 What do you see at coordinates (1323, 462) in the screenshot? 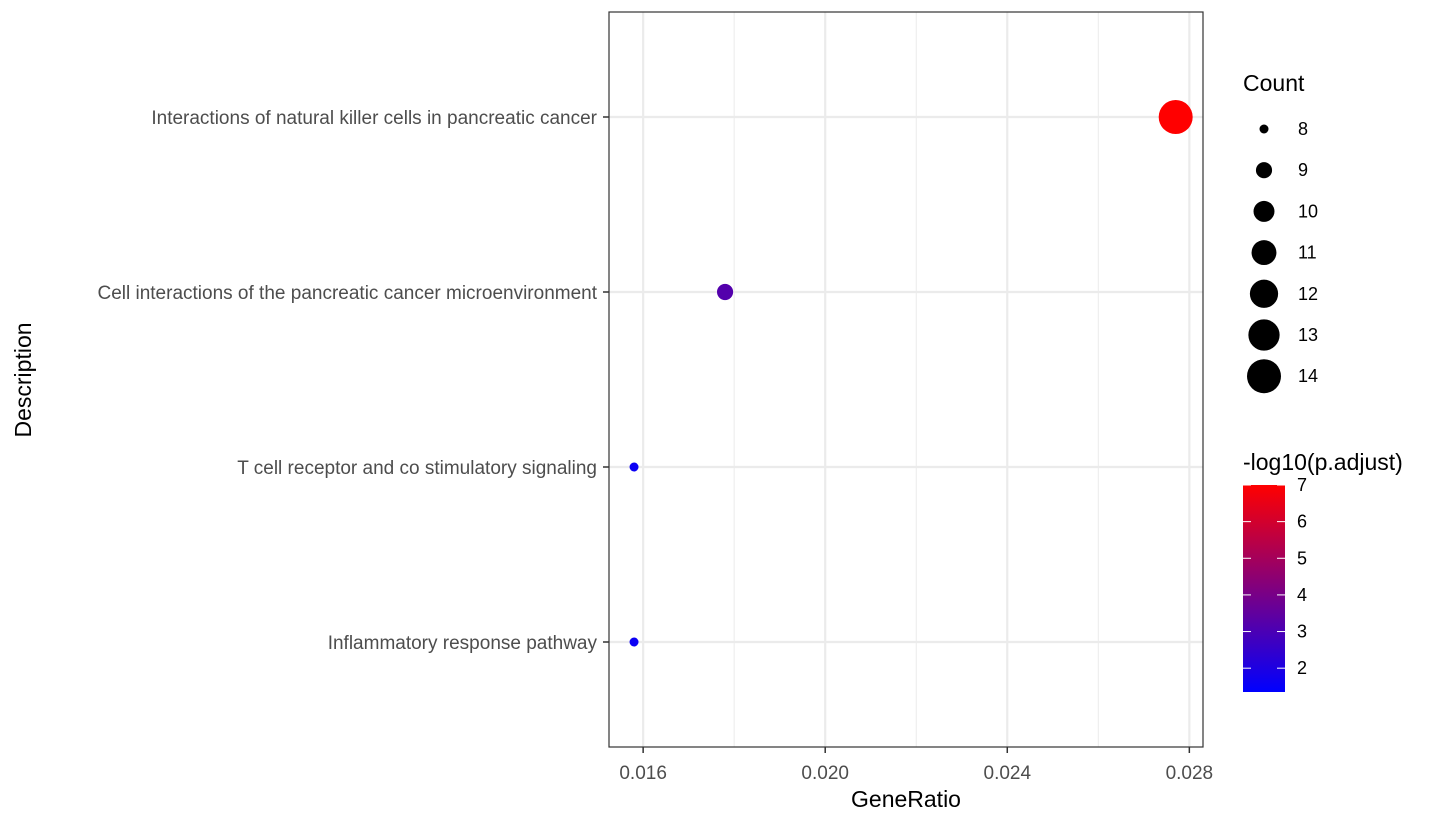
I see `color-legend-title: -log10(p.adjust)` at bounding box center [1323, 462].